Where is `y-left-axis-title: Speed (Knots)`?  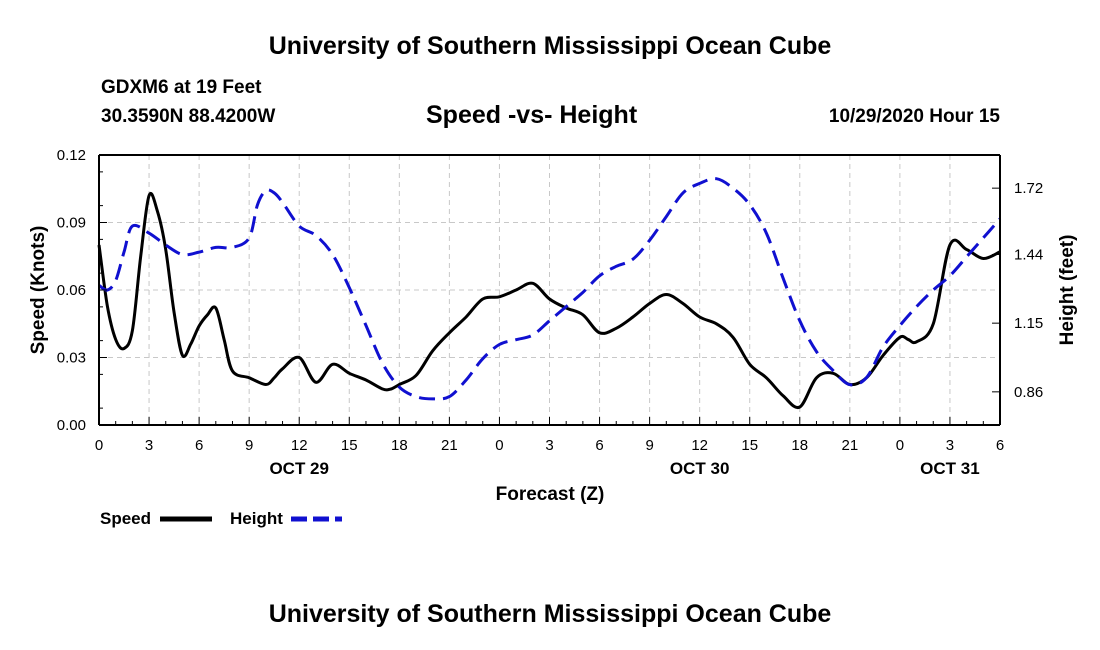
y-left-axis-title: Speed (Knots) is located at coordinates (38, 290).